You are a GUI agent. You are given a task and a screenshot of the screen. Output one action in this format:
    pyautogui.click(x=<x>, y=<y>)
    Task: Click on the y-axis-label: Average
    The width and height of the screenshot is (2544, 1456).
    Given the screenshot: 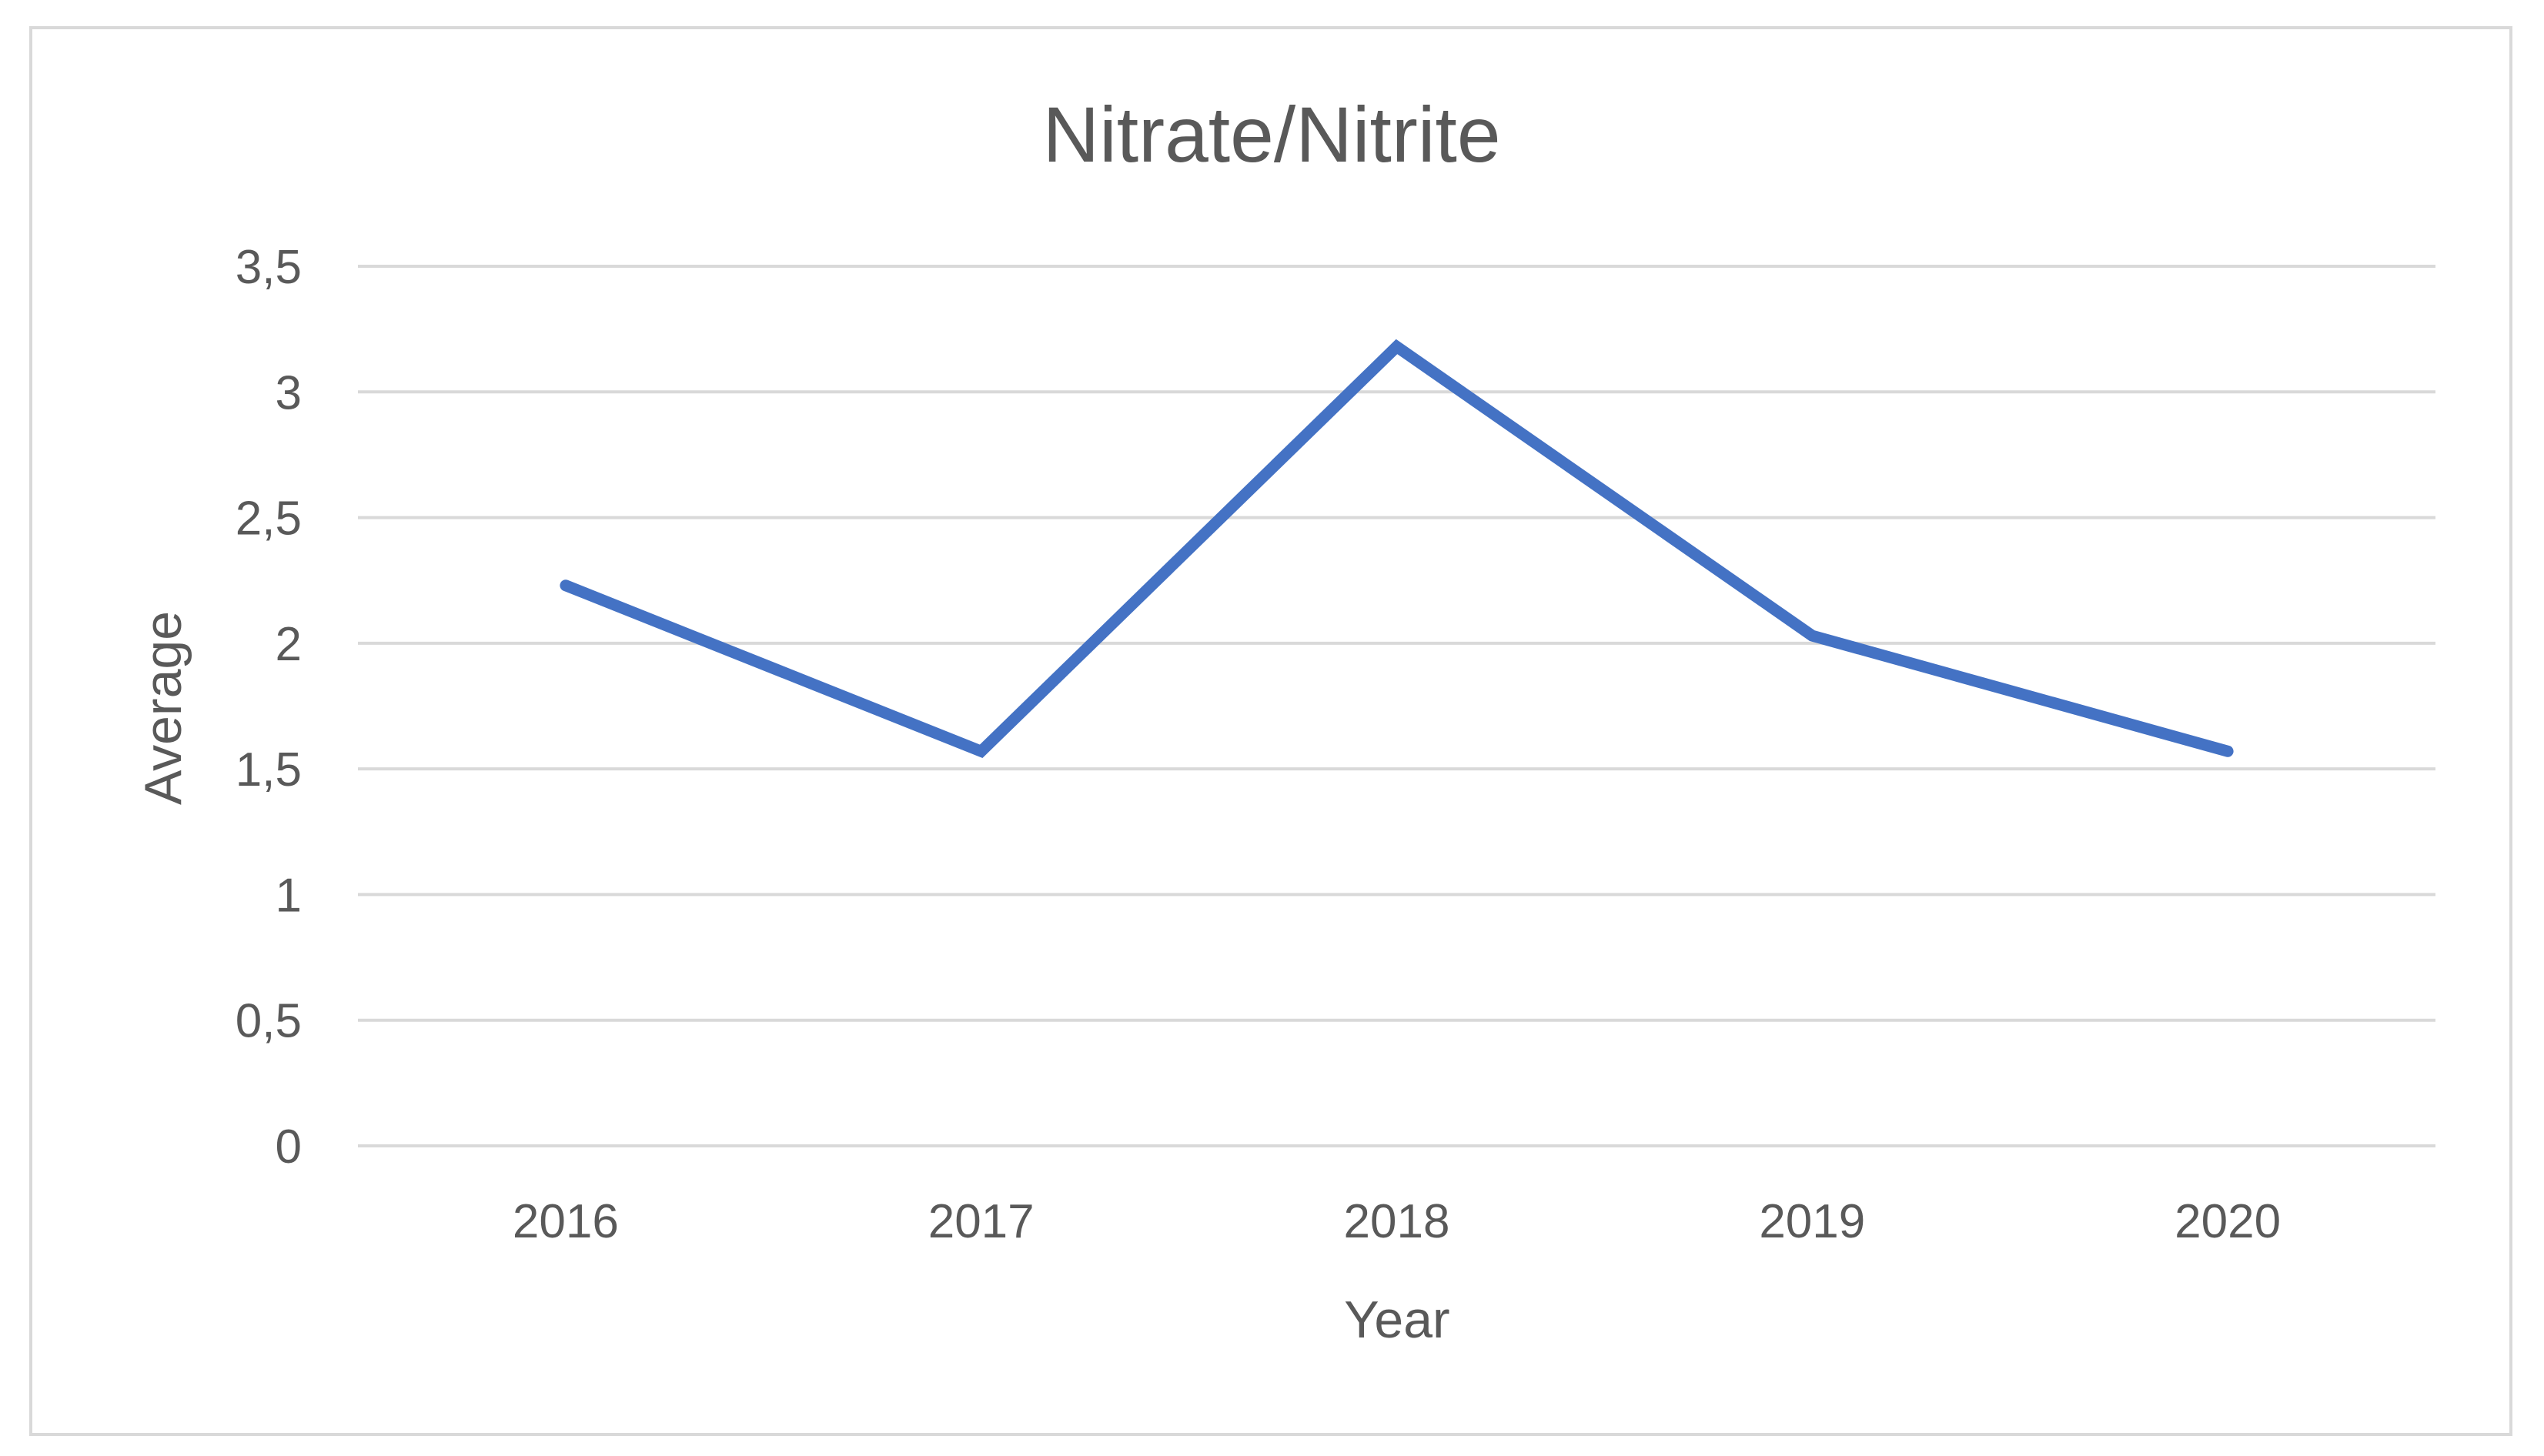 What is the action you would take?
    pyautogui.click(x=163, y=708)
    